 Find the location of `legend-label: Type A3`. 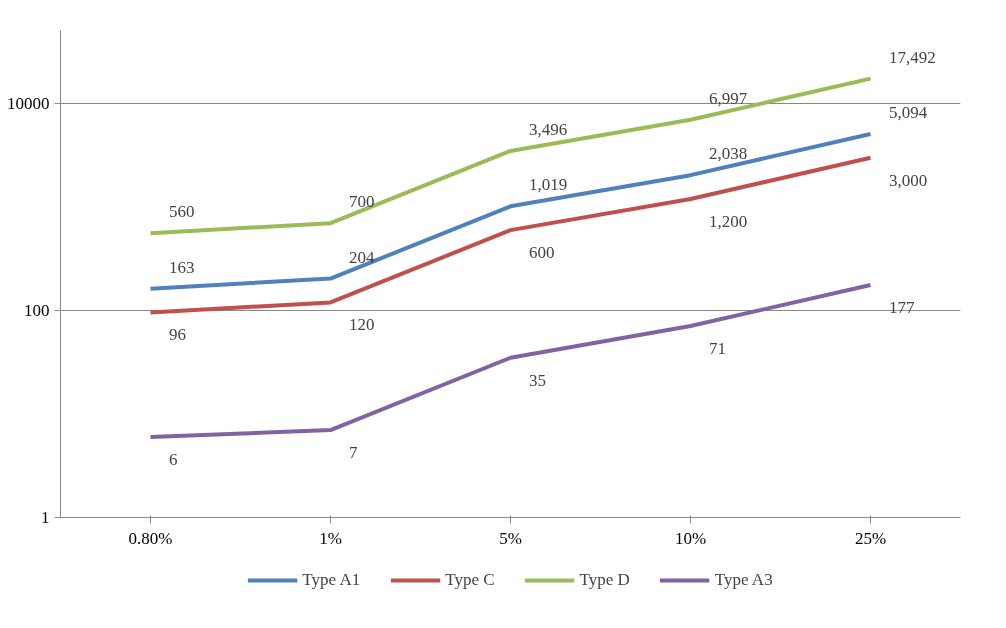

legend-label: Type A3 is located at coordinates (743, 580).